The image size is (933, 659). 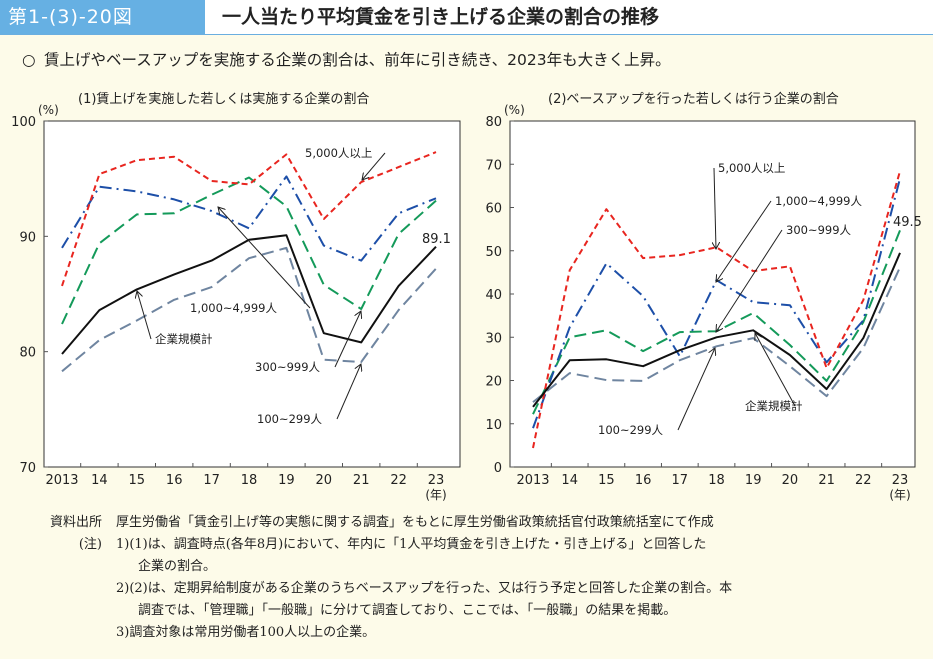 I want to click on chart1-ylabel: (%), so click(x=48, y=110).